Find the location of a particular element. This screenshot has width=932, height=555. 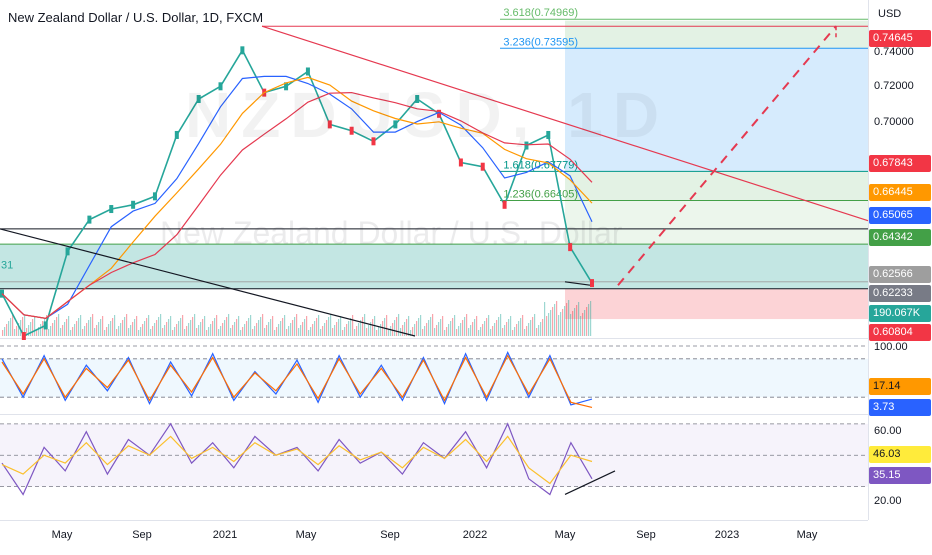

fib-zone-green is located at coordinates (716, 186).